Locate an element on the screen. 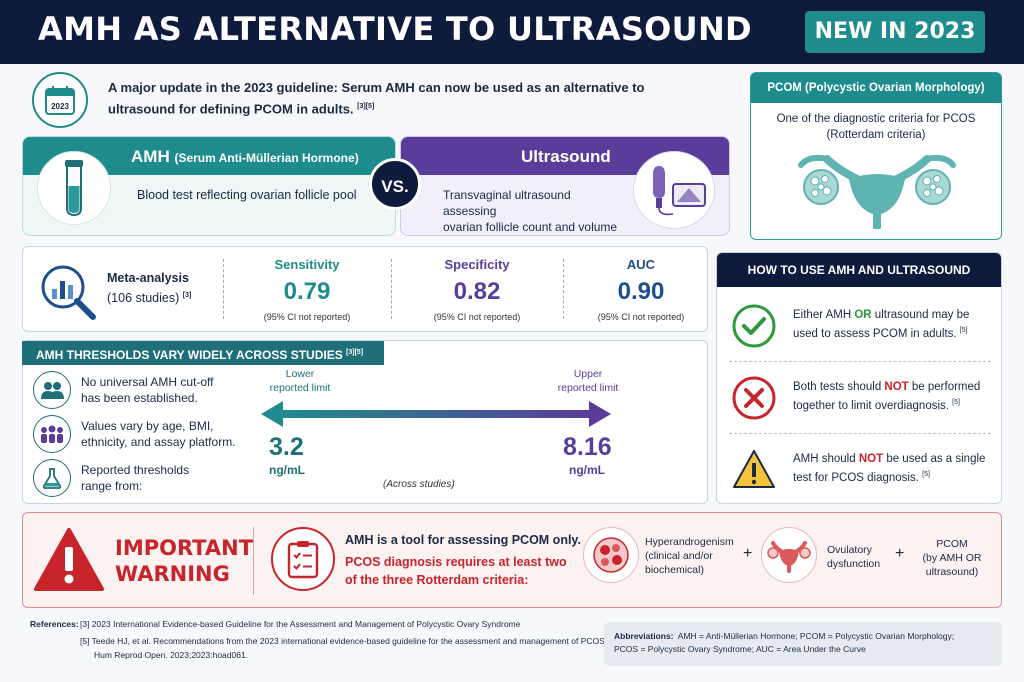 Image resolution: width=1024 pixels, height=682 pixels. stat-specificity: Specificity 0.82 (95% CI not reported) is located at coordinates (477, 289).